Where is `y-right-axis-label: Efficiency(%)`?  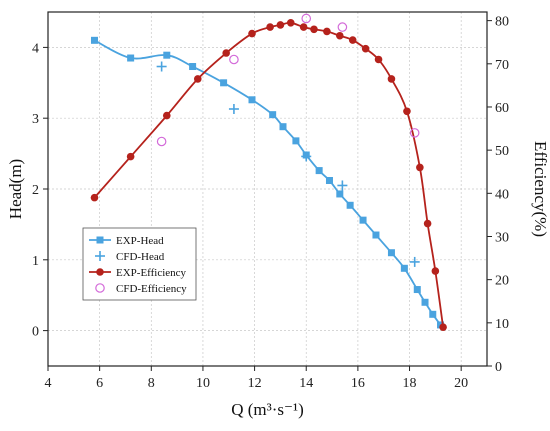 y-right-axis-label: Efficiency(%) is located at coordinates (540, 189).